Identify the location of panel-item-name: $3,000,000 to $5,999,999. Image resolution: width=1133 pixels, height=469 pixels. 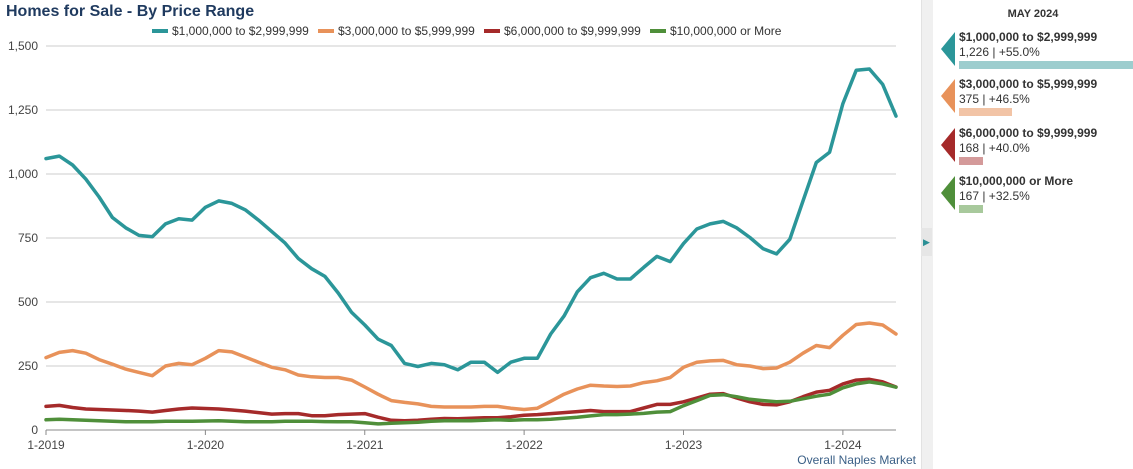
(1028, 84).